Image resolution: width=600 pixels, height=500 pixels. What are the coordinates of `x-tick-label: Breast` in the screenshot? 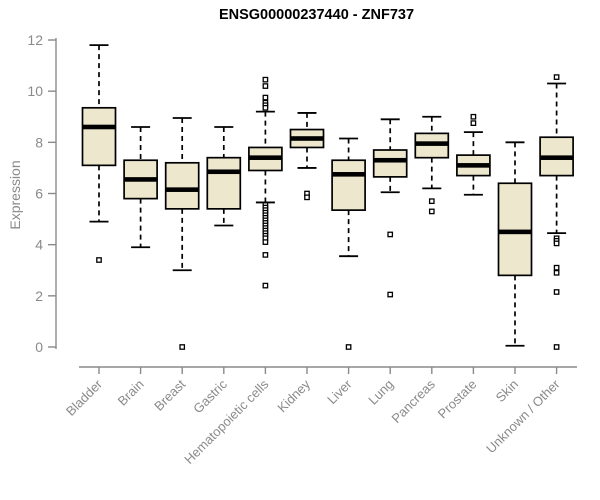 It's located at (169, 394).